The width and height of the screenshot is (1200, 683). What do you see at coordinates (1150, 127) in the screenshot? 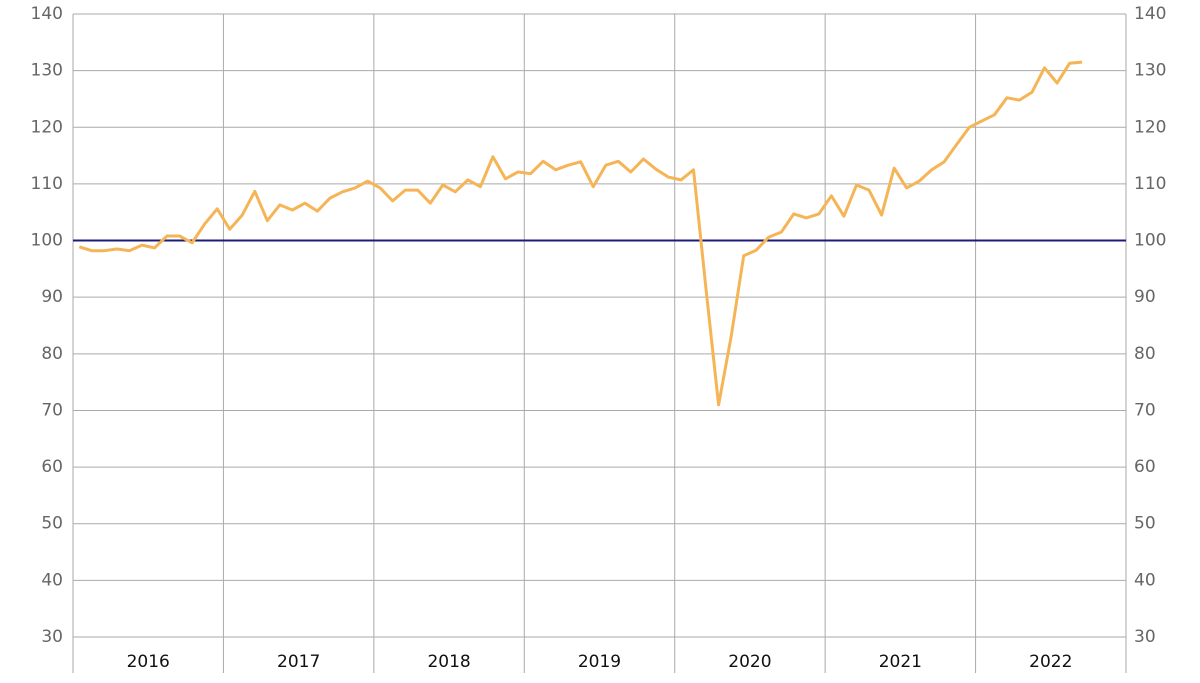
I see `y2-tick-label: 120` at bounding box center [1150, 127].